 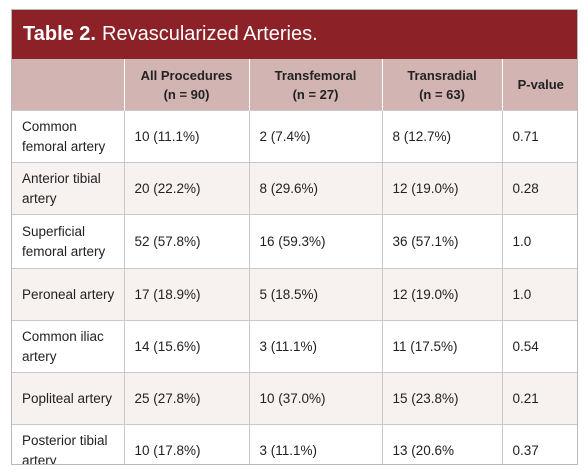 What do you see at coordinates (210, 34) in the screenshot?
I see `table-title: Revascularized Arteries.` at bounding box center [210, 34].